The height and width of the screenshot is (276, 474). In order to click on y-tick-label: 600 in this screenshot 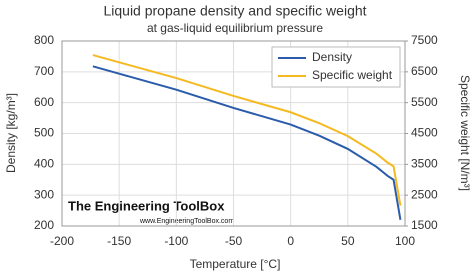, I will do `click(44, 102)`.